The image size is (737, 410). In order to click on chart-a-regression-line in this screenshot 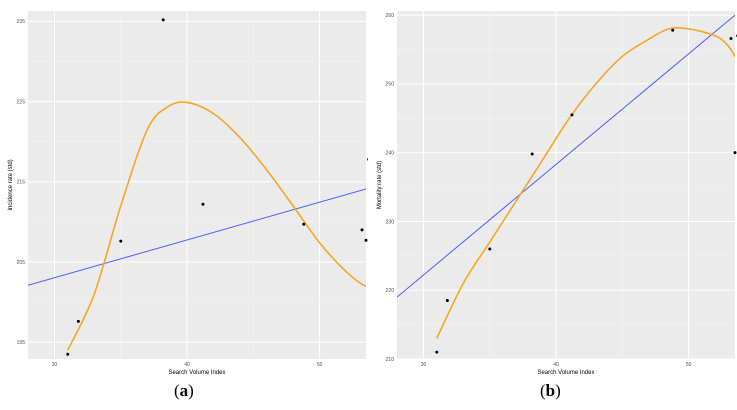, I will do `click(197, 237)`.